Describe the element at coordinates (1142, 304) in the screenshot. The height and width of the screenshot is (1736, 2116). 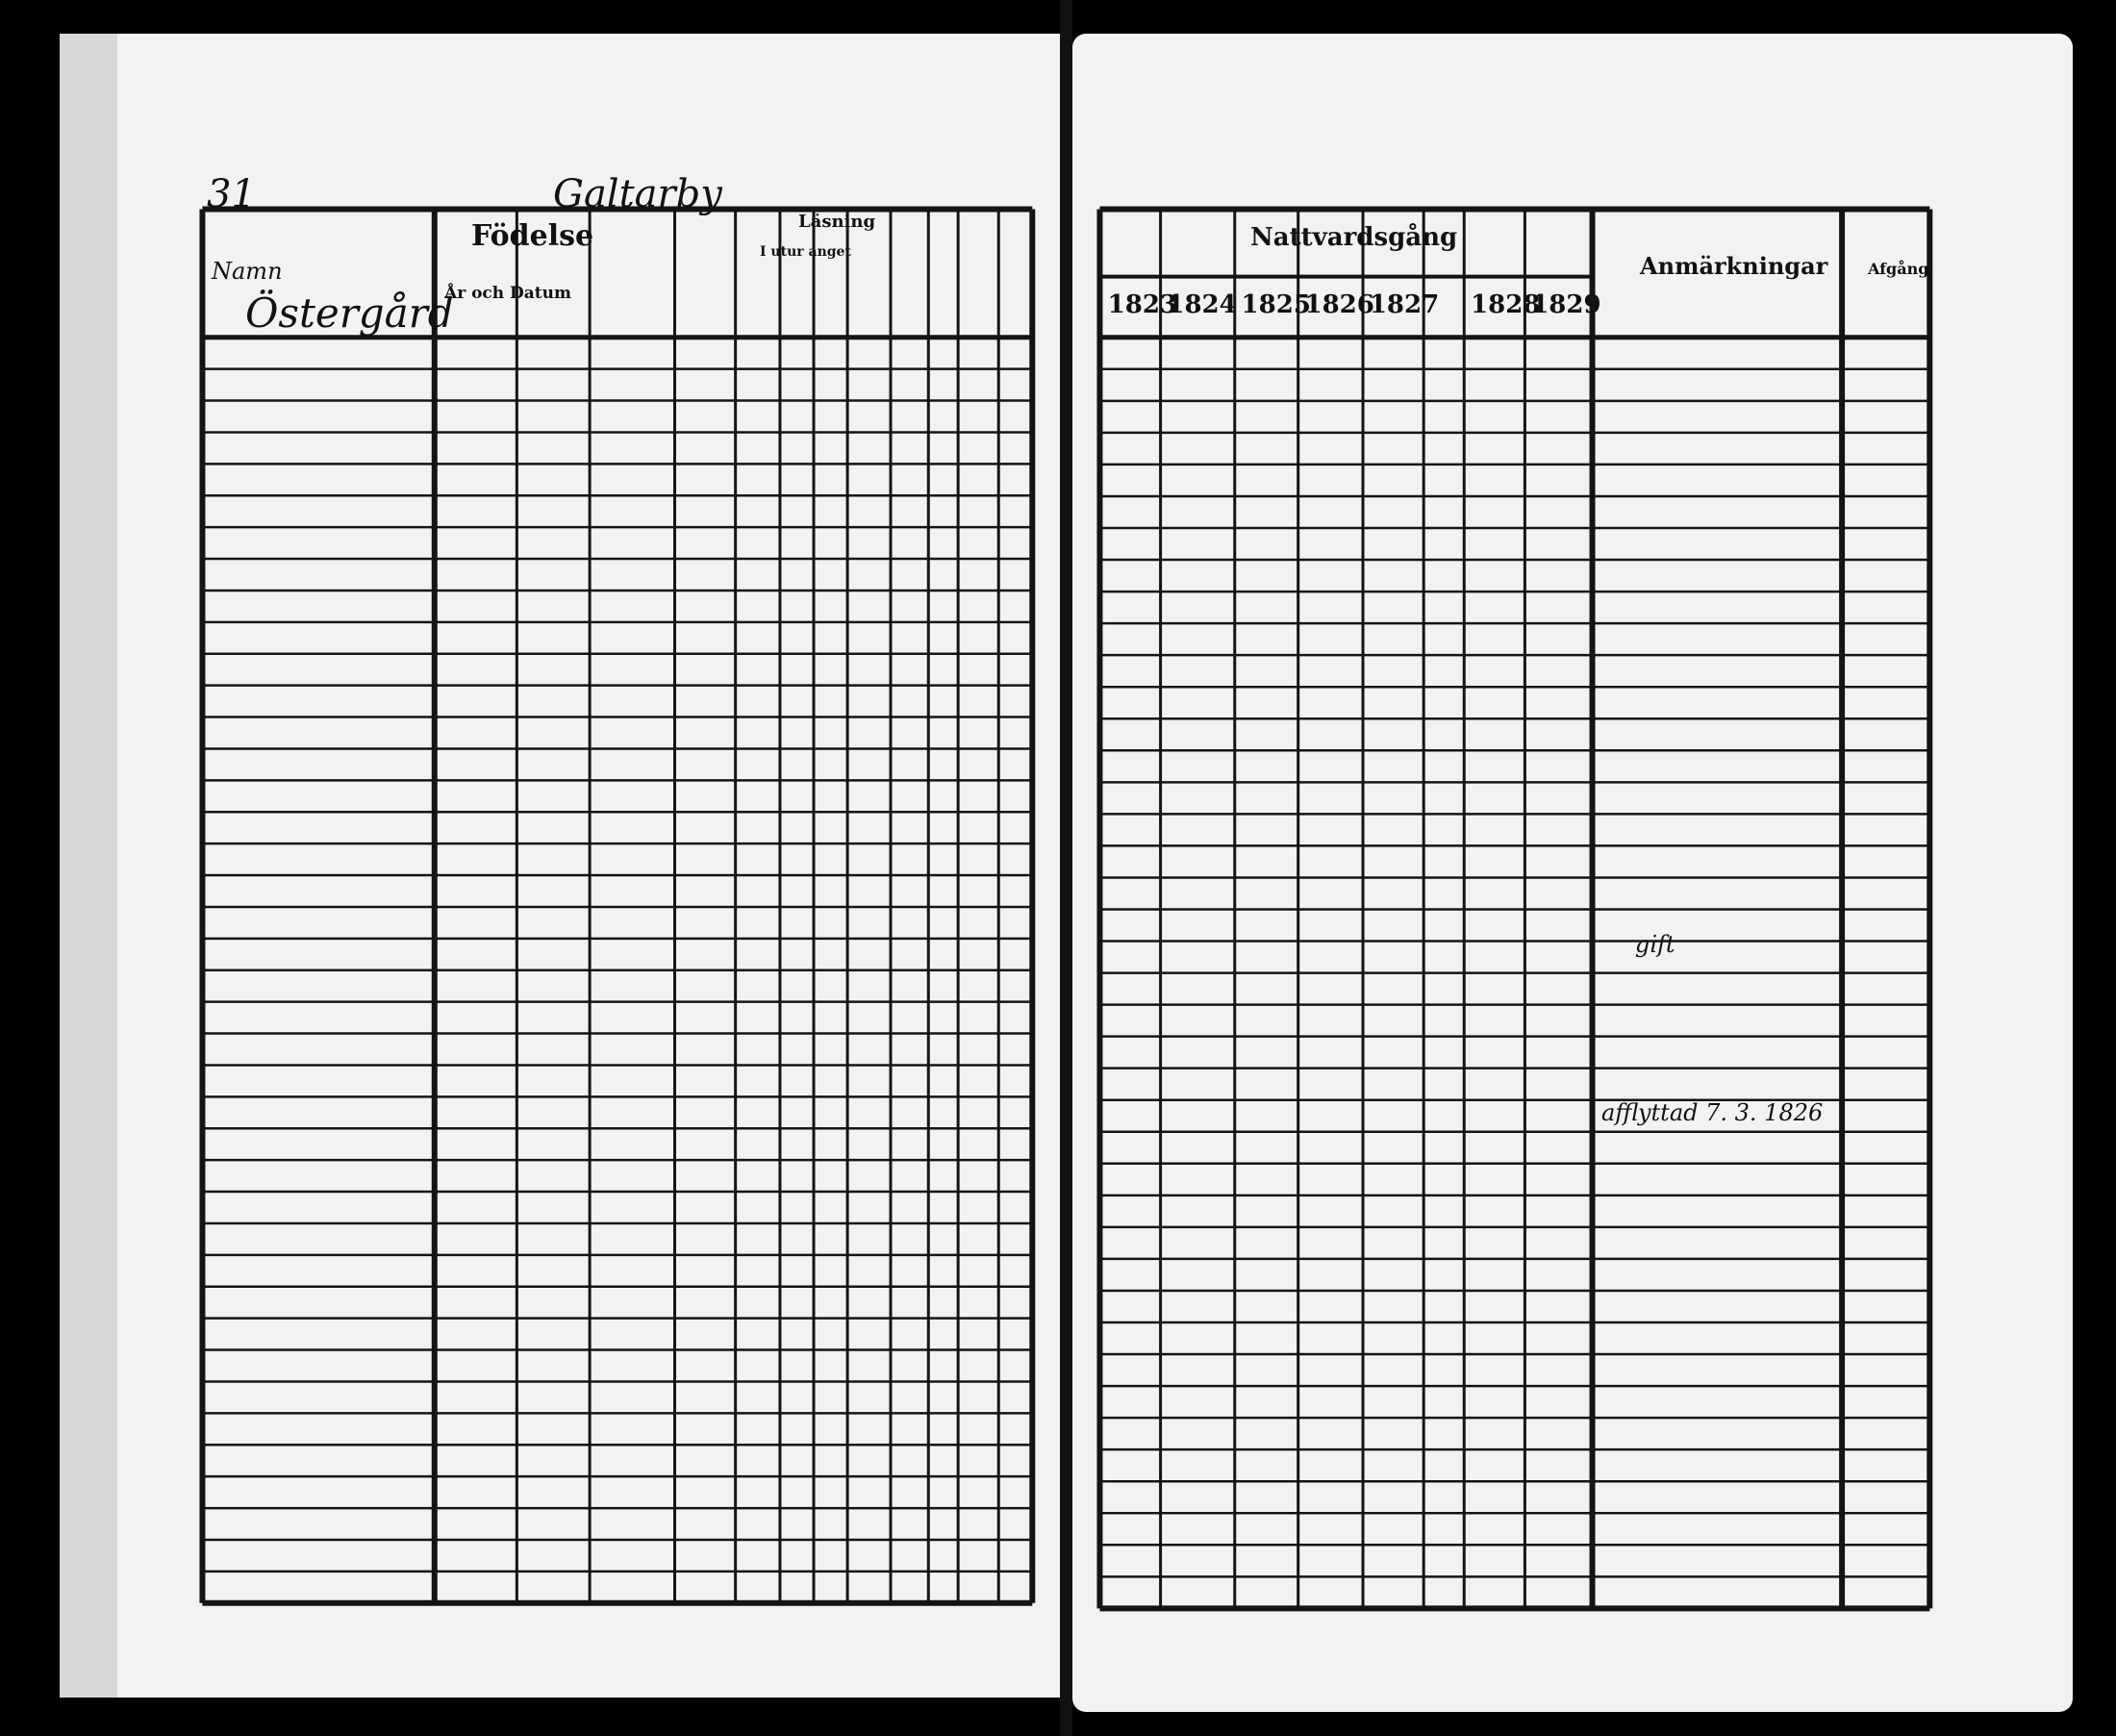
I see `year-header: 1823` at that location.